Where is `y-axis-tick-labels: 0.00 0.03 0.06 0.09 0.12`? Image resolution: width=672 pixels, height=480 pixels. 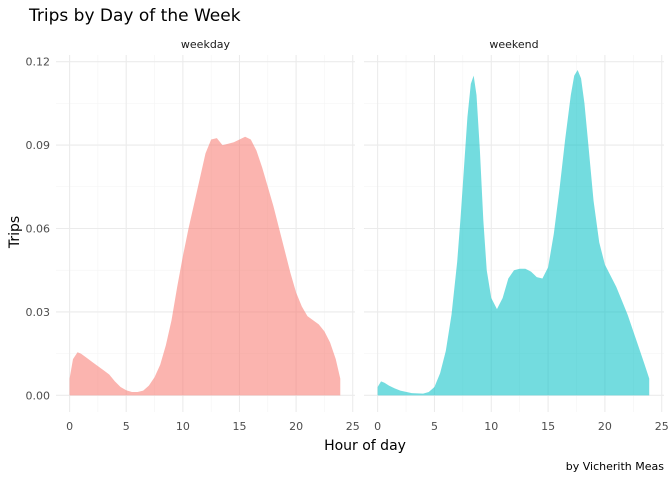
y-axis-tick-labels: 0.00 0.03 0.06 0.09 0.12 is located at coordinates (38, 229).